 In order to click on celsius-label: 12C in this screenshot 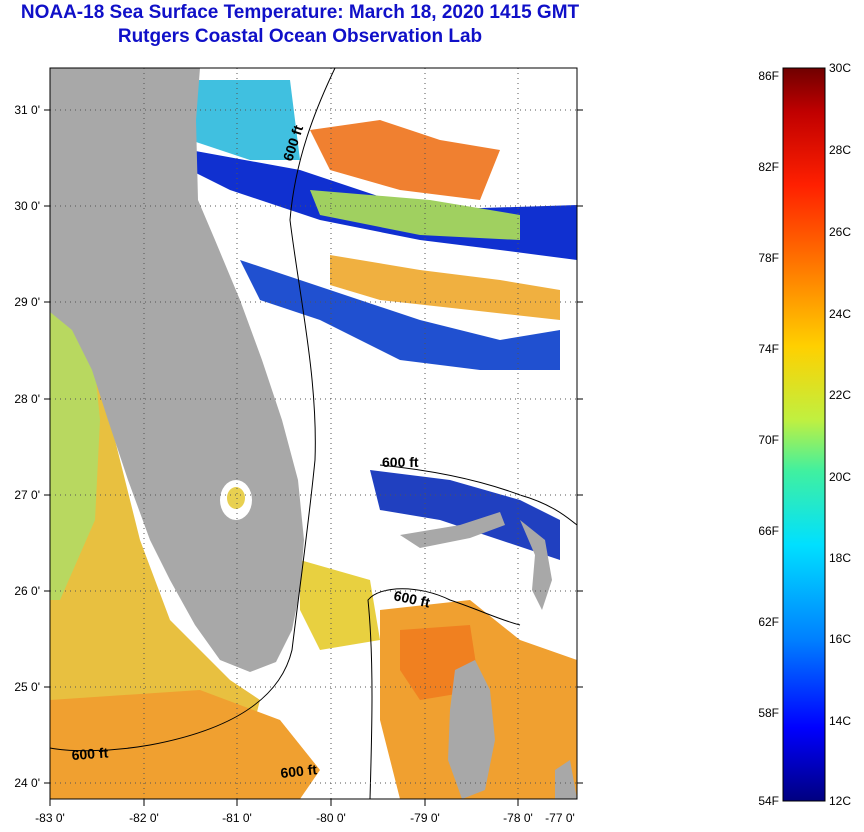, I will do `click(840, 801)`.